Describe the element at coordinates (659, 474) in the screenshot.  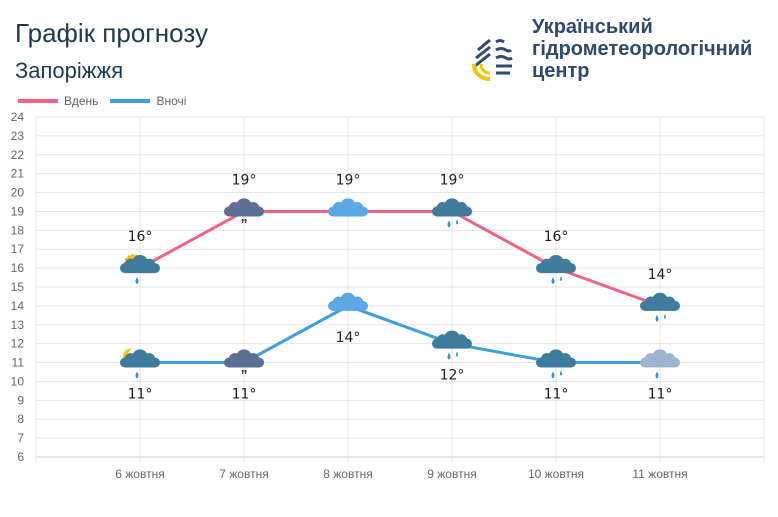
I see `x-tick-label: 11 жовтня` at that location.